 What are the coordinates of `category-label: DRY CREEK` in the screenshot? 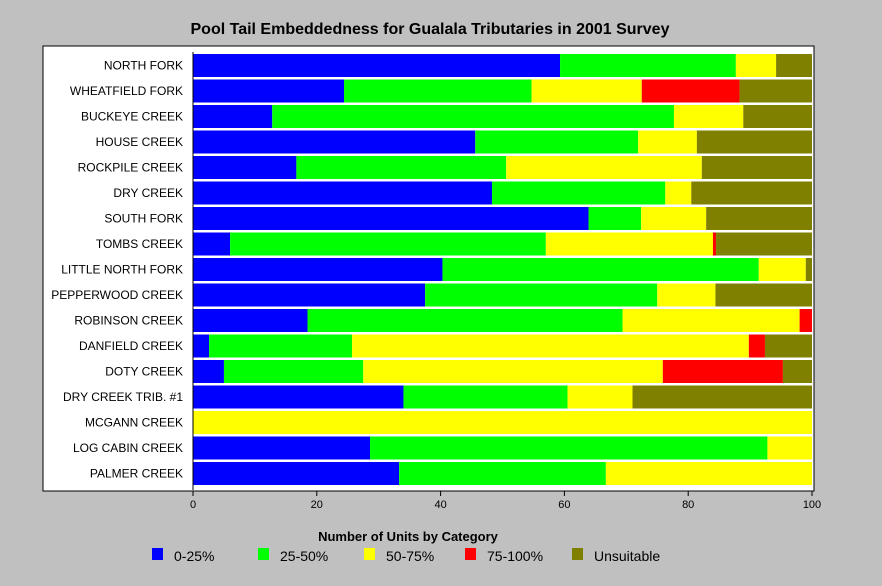 It's located at (148, 193).